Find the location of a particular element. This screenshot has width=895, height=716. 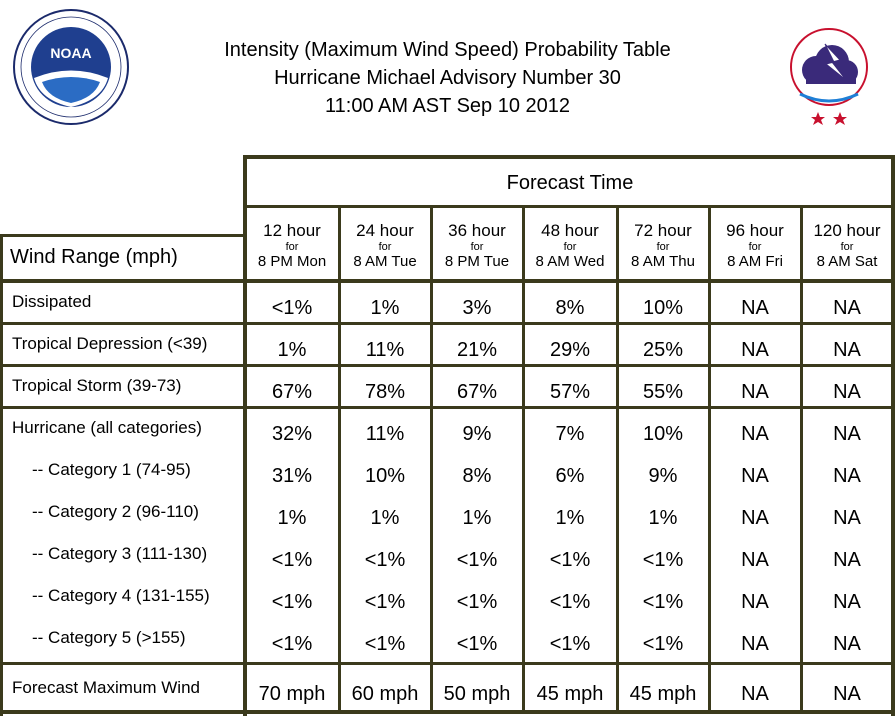

wind-range-header: Wind Range (mph) is located at coordinates (94, 257).